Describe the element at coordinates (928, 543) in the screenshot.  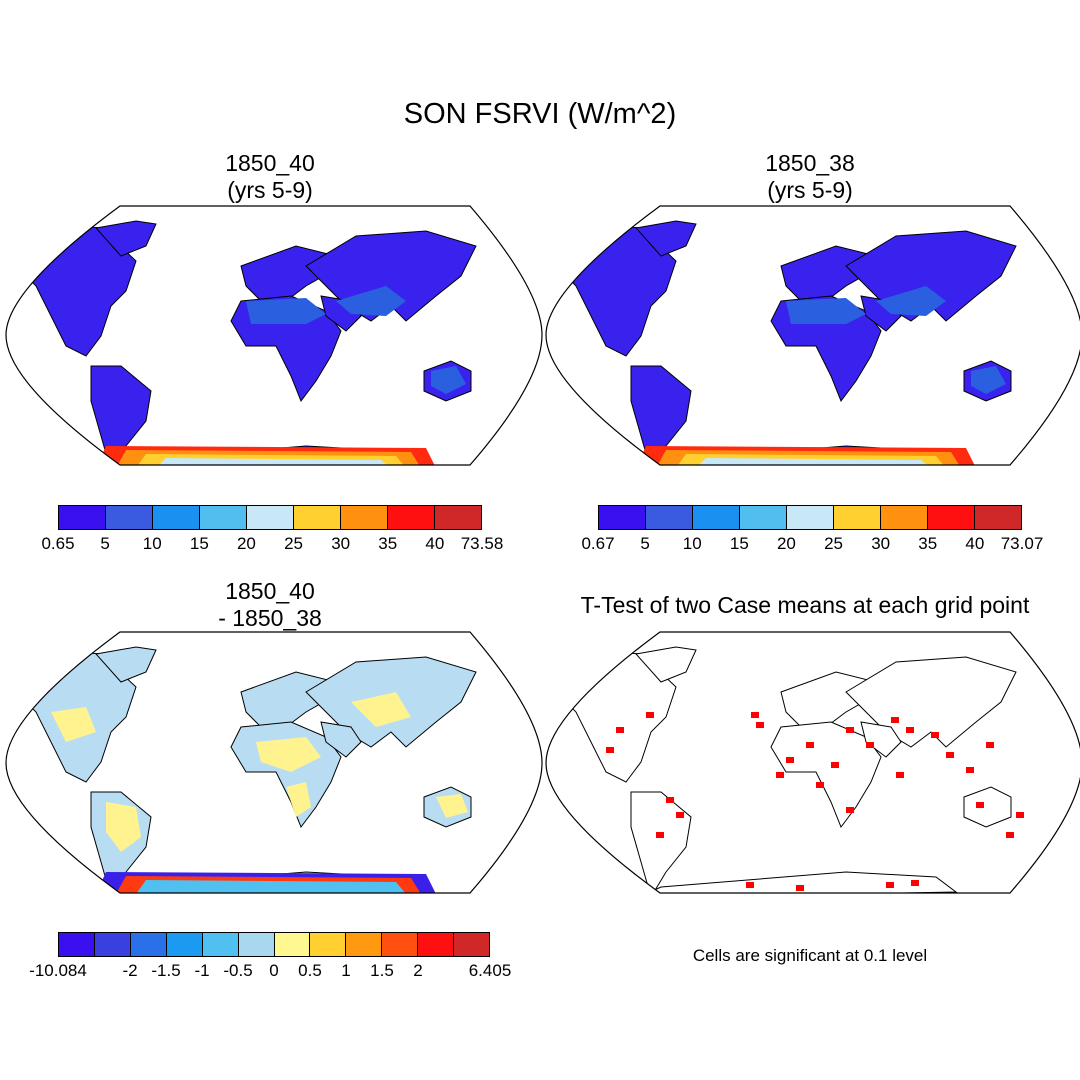
I see `colorbar-case2-label: 35` at that location.